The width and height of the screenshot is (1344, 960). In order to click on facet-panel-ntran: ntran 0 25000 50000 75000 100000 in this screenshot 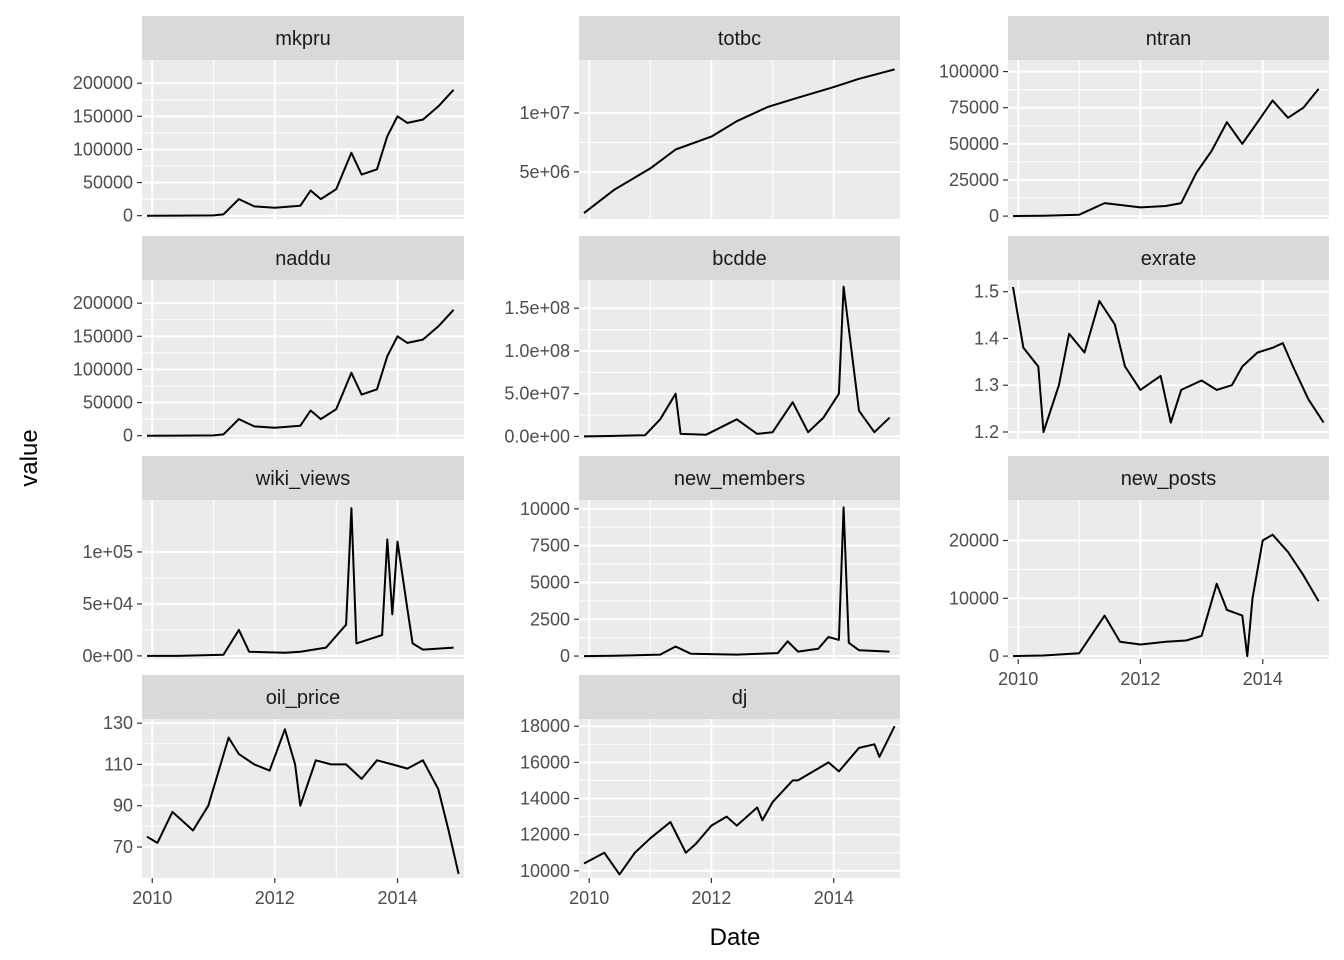, I will do `click(1134, 121)`.